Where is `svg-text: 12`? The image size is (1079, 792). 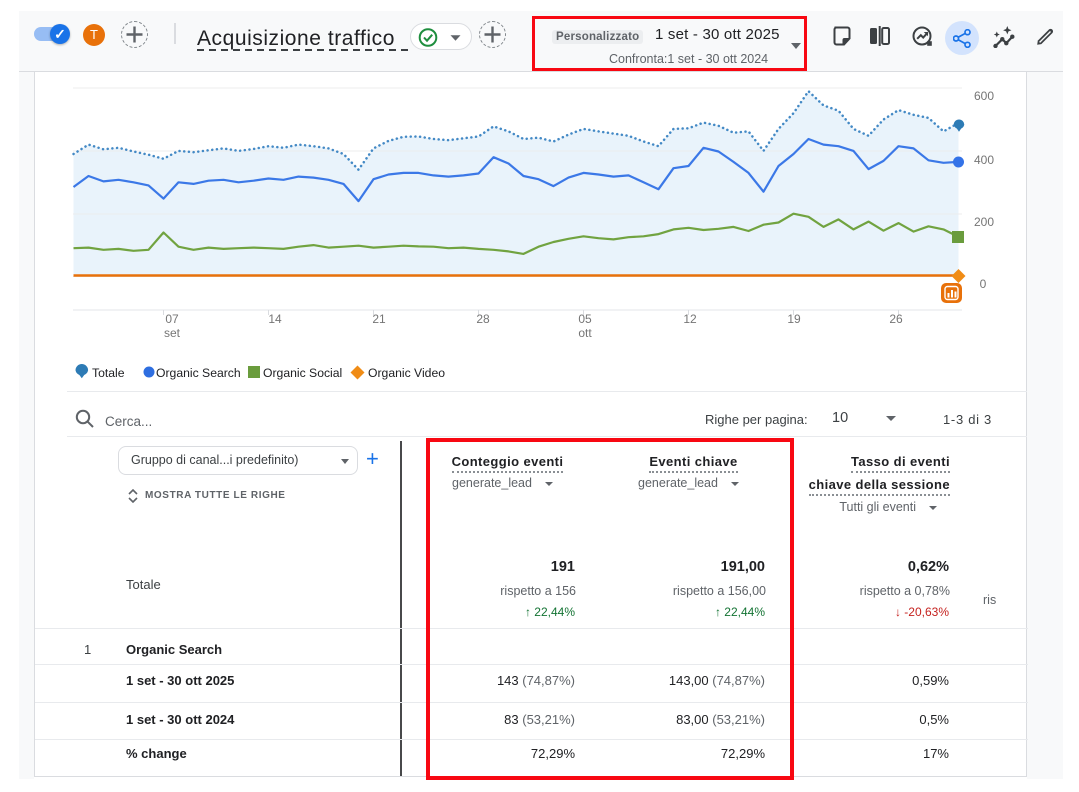 svg-text: 12 is located at coordinates (690, 319).